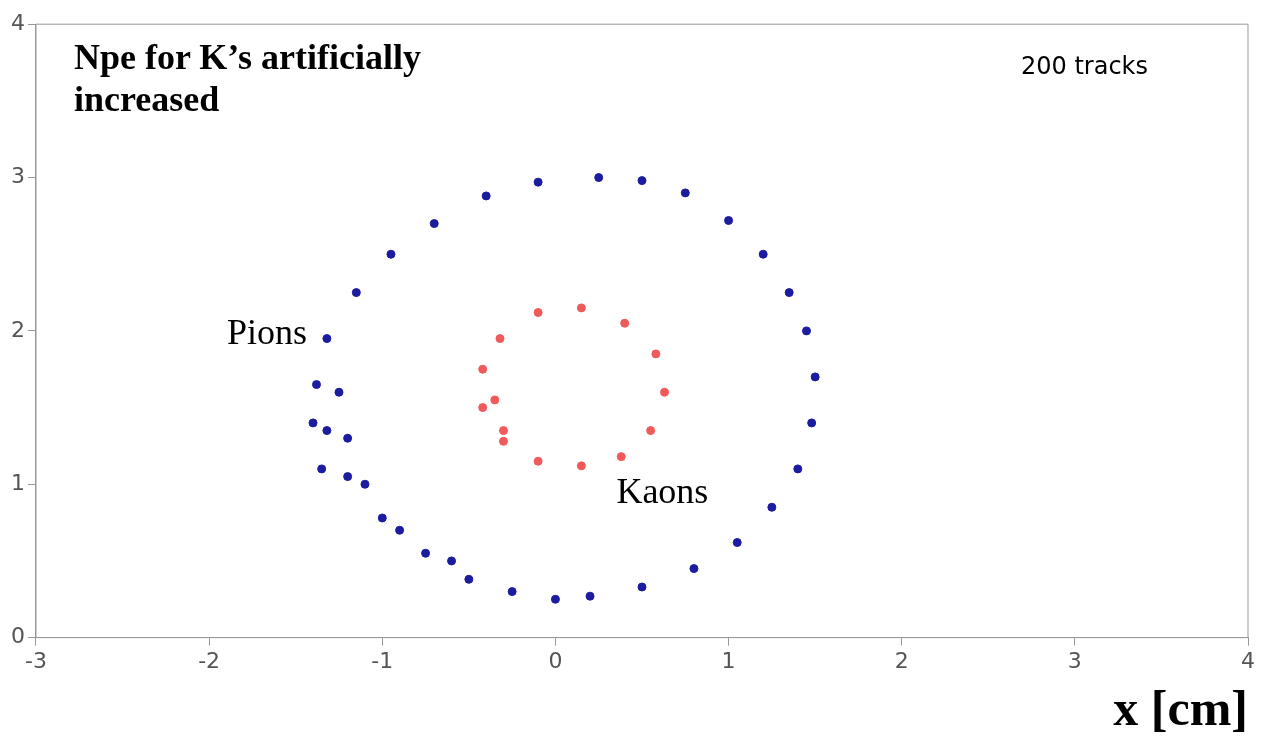  What do you see at coordinates (267, 332) in the screenshot?
I see `series-label: Pions` at bounding box center [267, 332].